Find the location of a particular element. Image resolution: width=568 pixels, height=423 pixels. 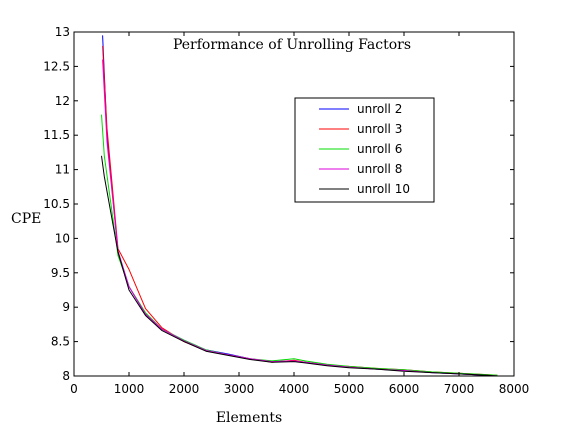

y-tick-label: 8.5 is located at coordinates (60, 342).